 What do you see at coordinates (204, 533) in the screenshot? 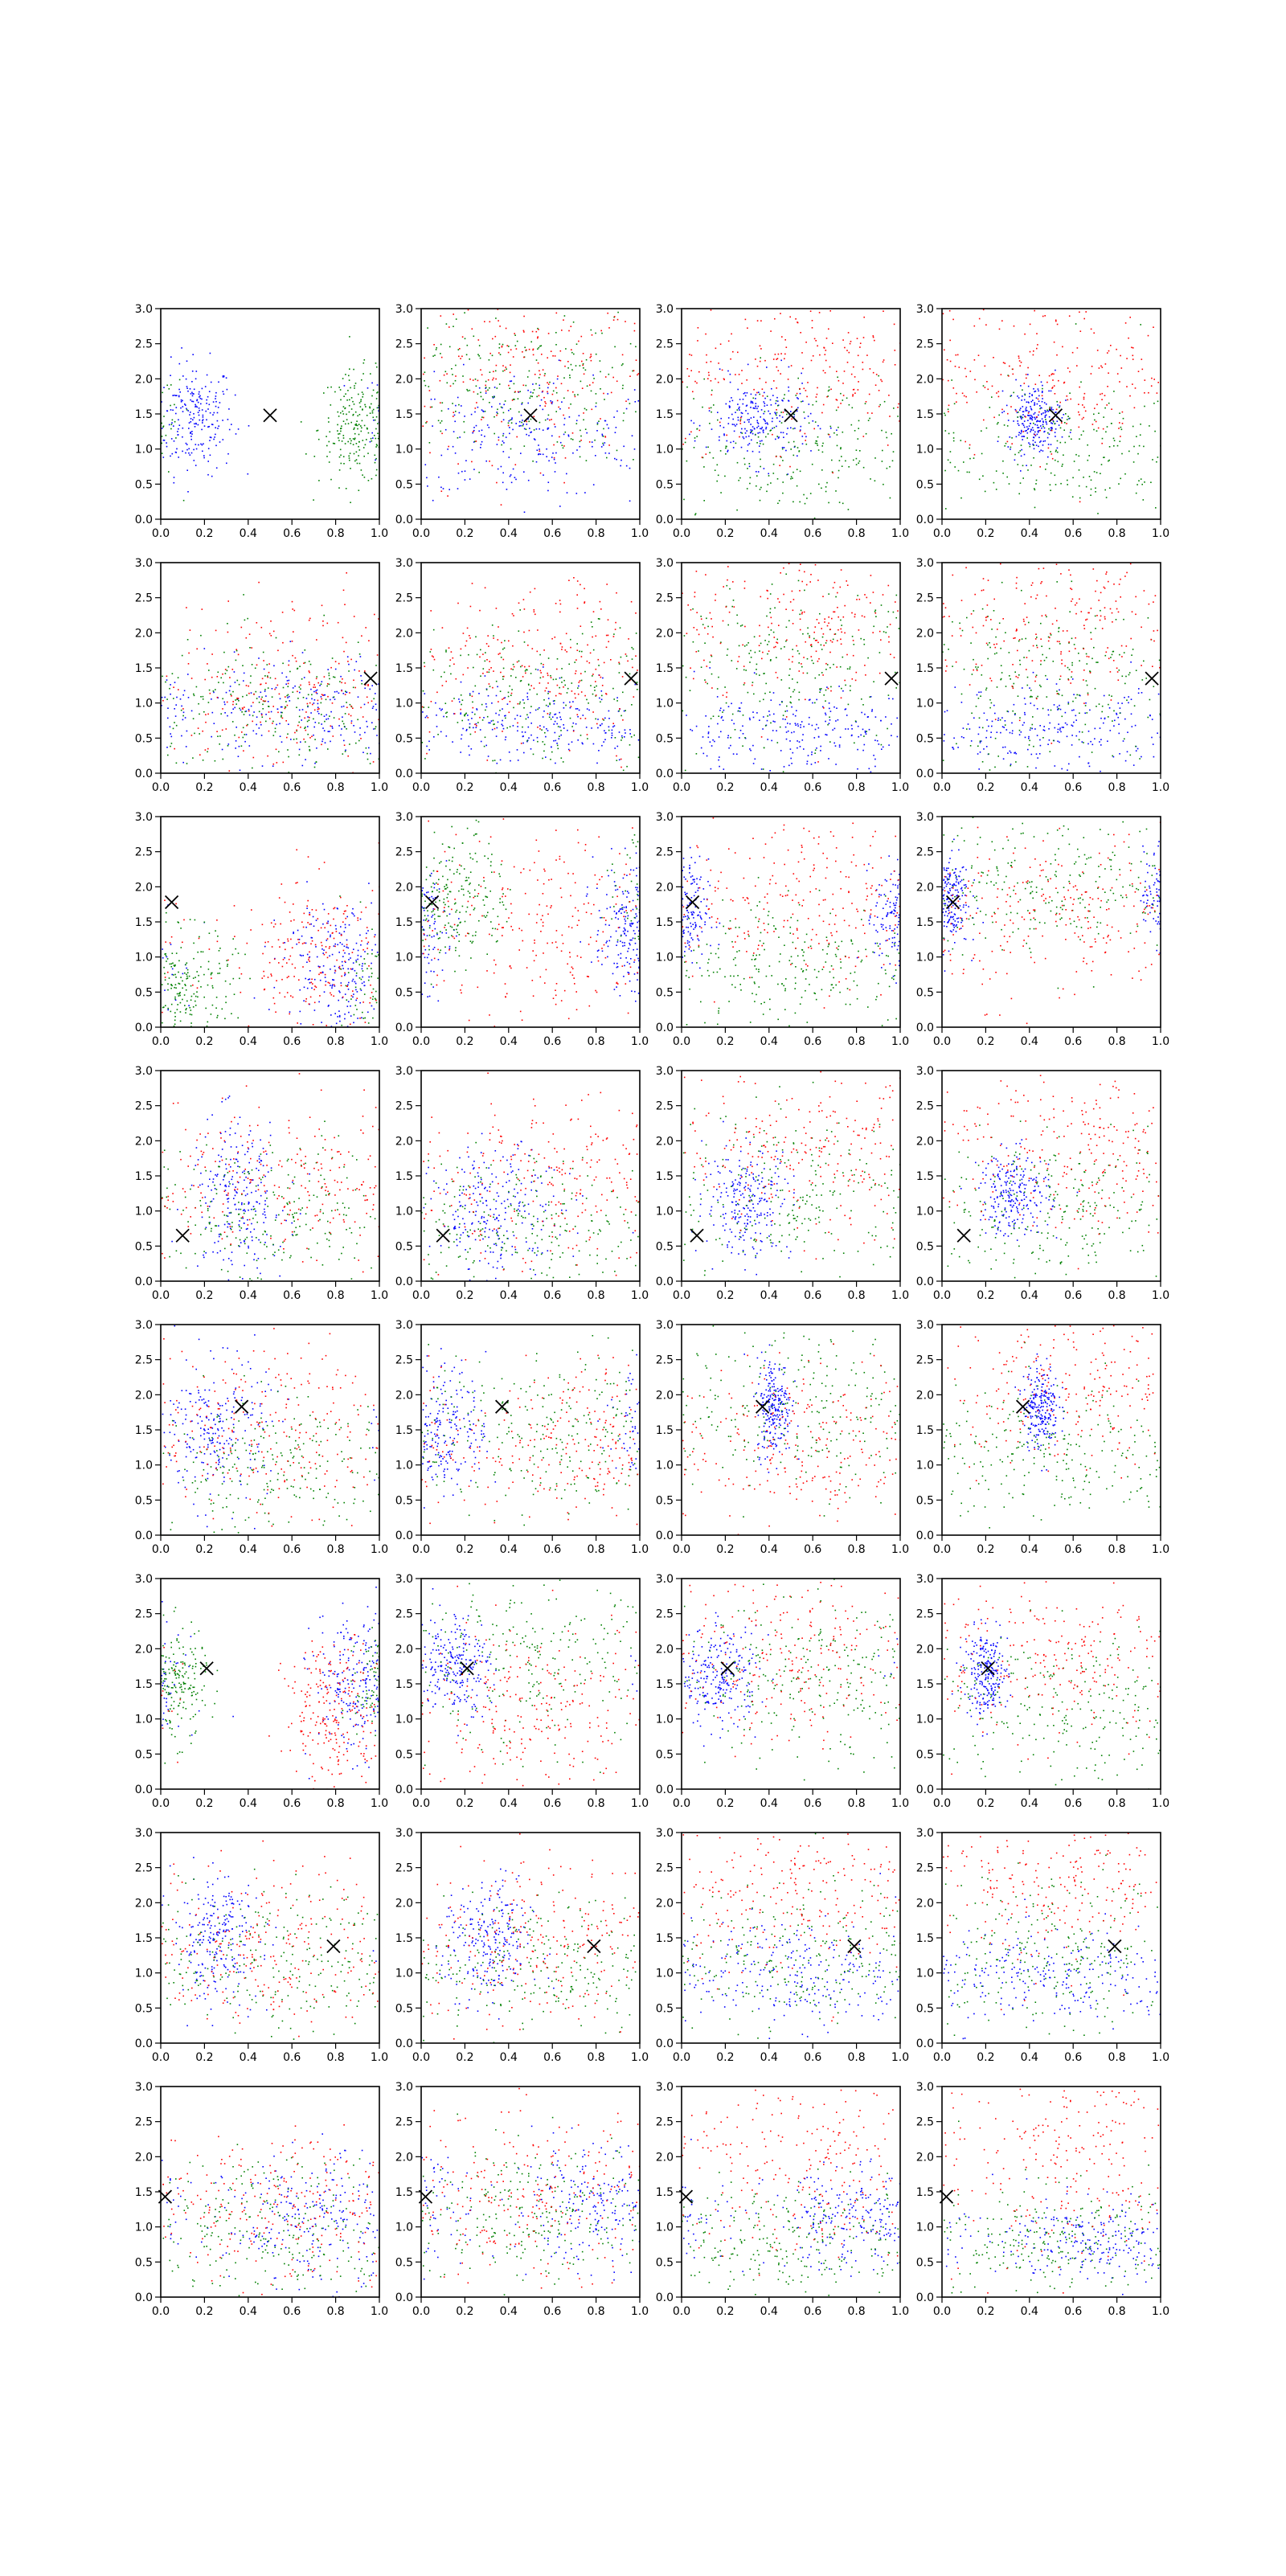
I see `x-tick-label: 0.2` at bounding box center [204, 533].